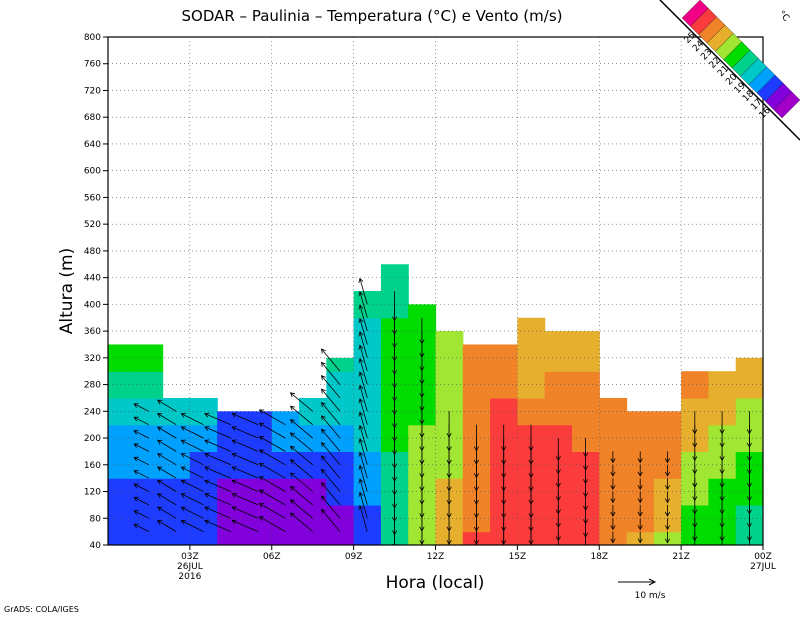  What do you see at coordinates (558, 411) in the screenshot?
I see `heat-cell-c16-l5` at bounding box center [558, 411].